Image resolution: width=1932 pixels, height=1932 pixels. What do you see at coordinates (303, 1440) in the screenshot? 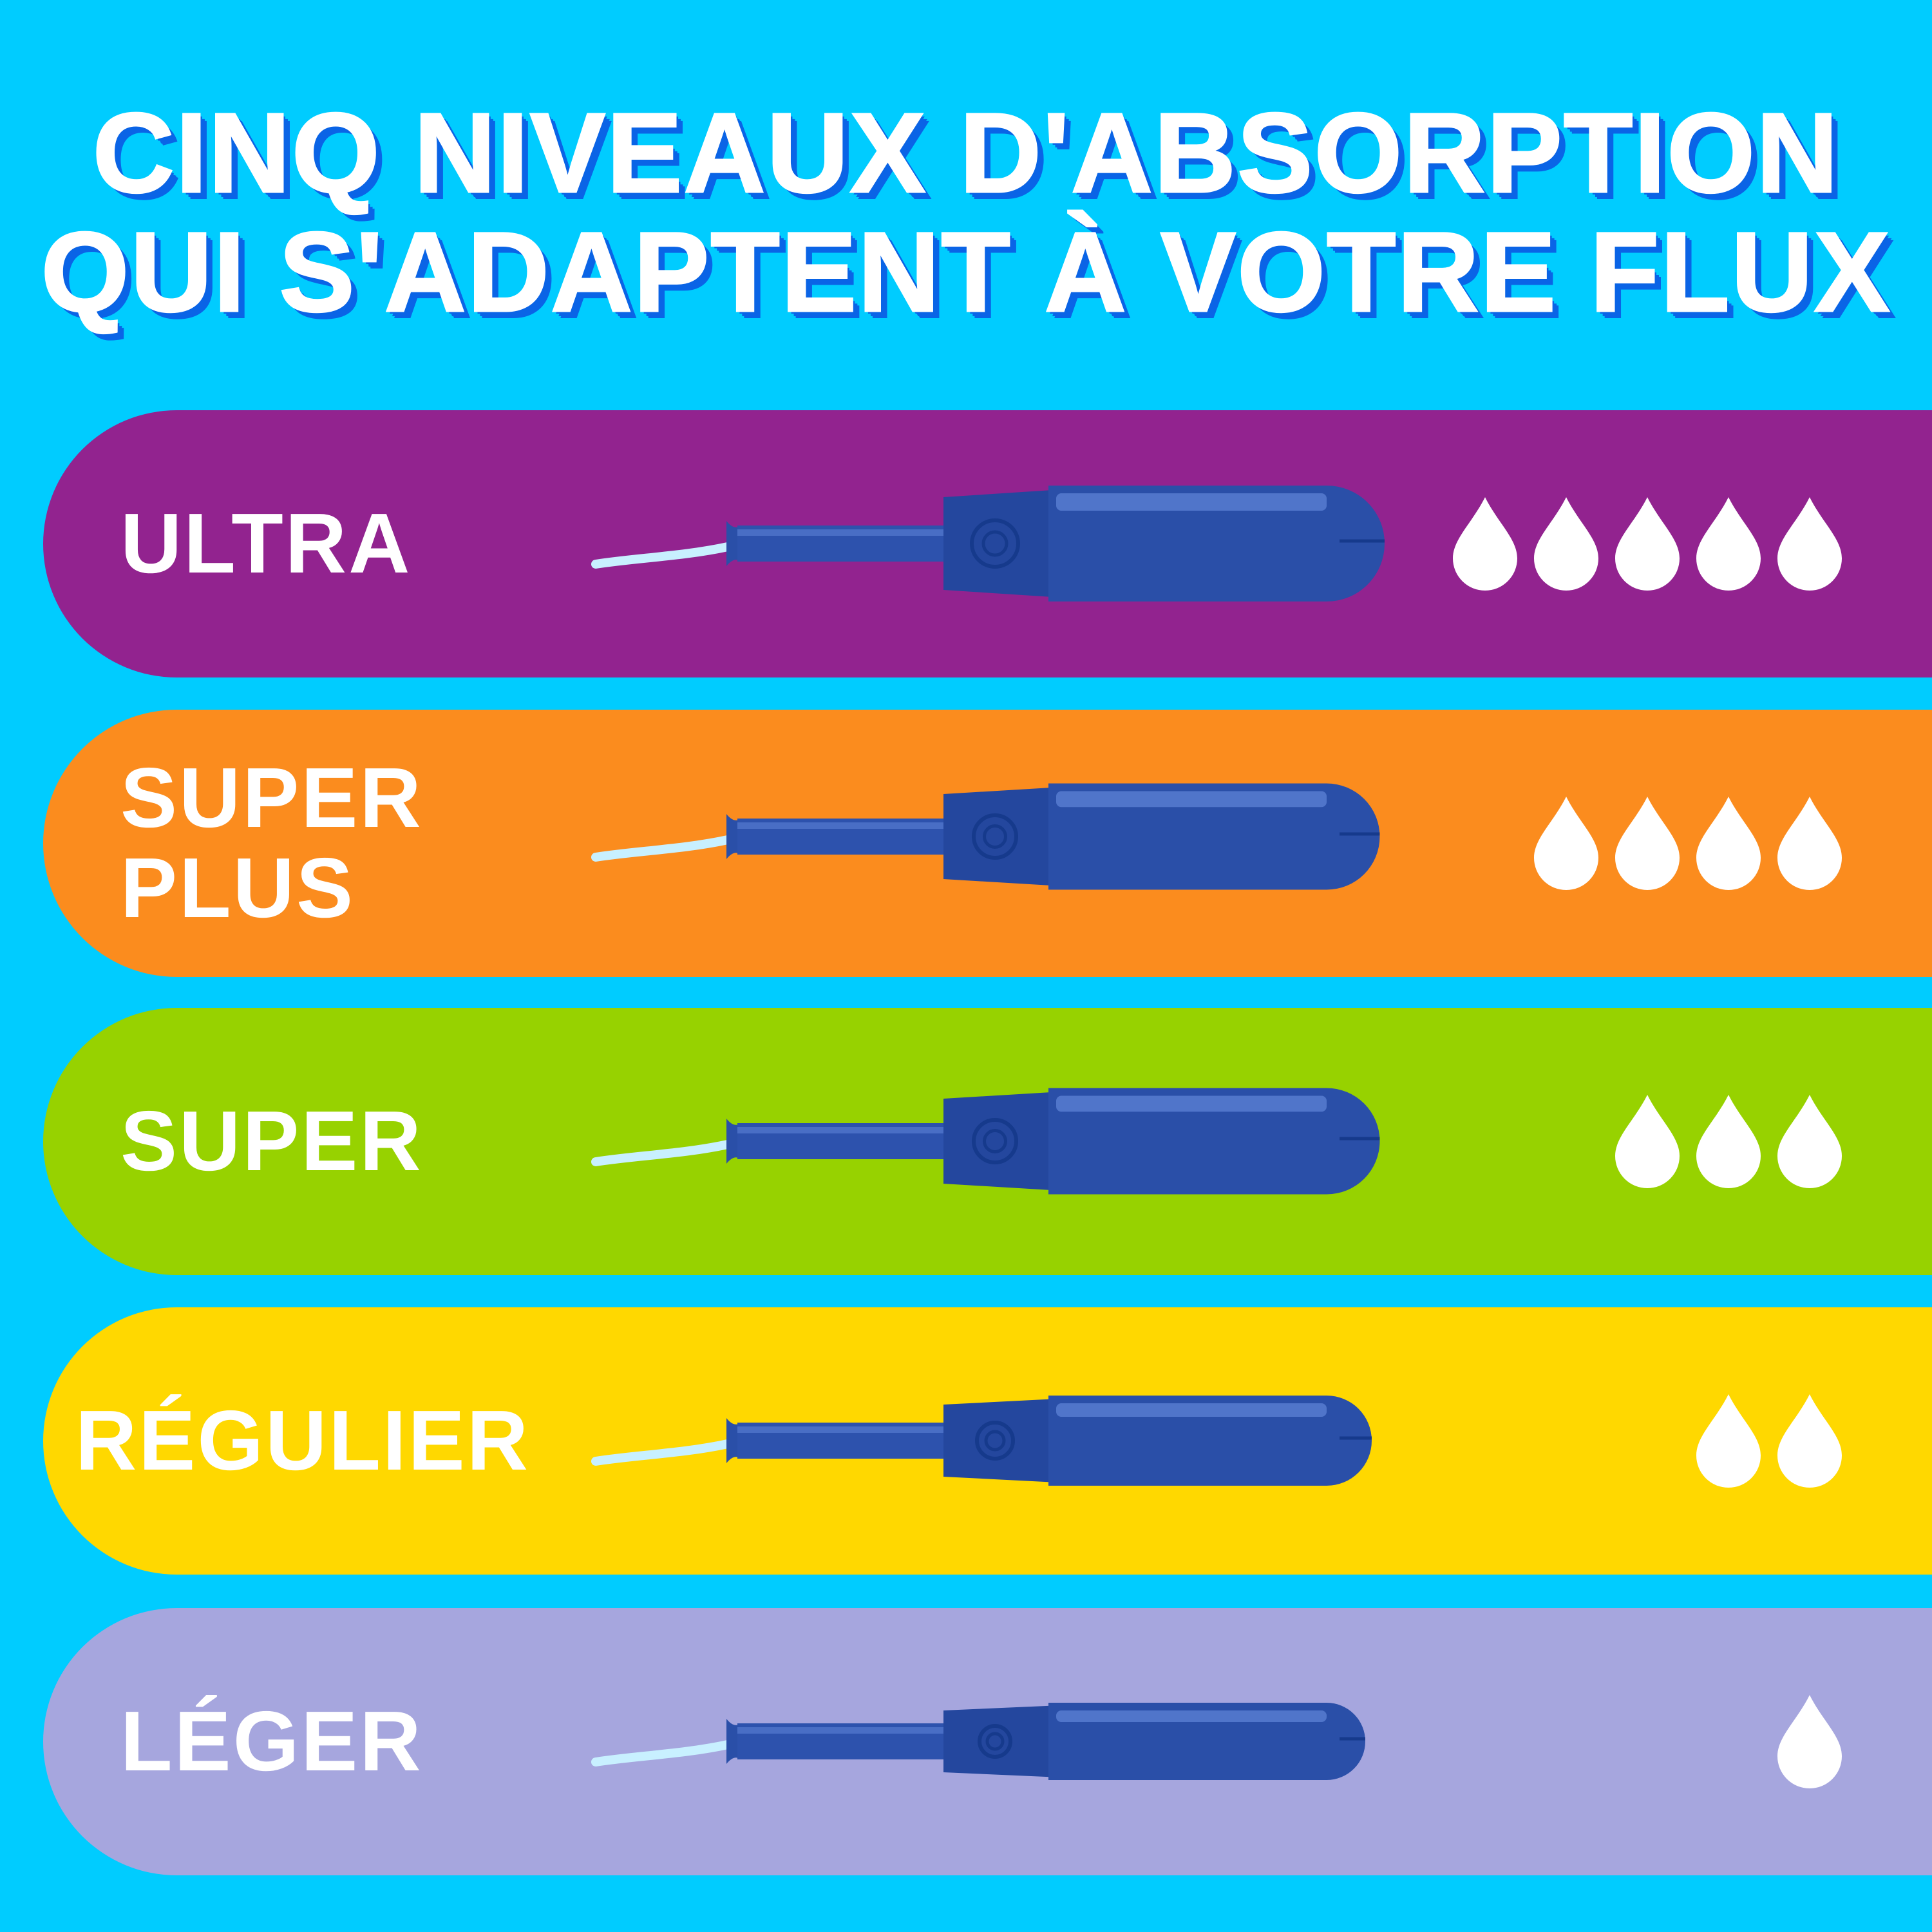
I see `absorbency-label: RÉGULIER` at bounding box center [303, 1440].